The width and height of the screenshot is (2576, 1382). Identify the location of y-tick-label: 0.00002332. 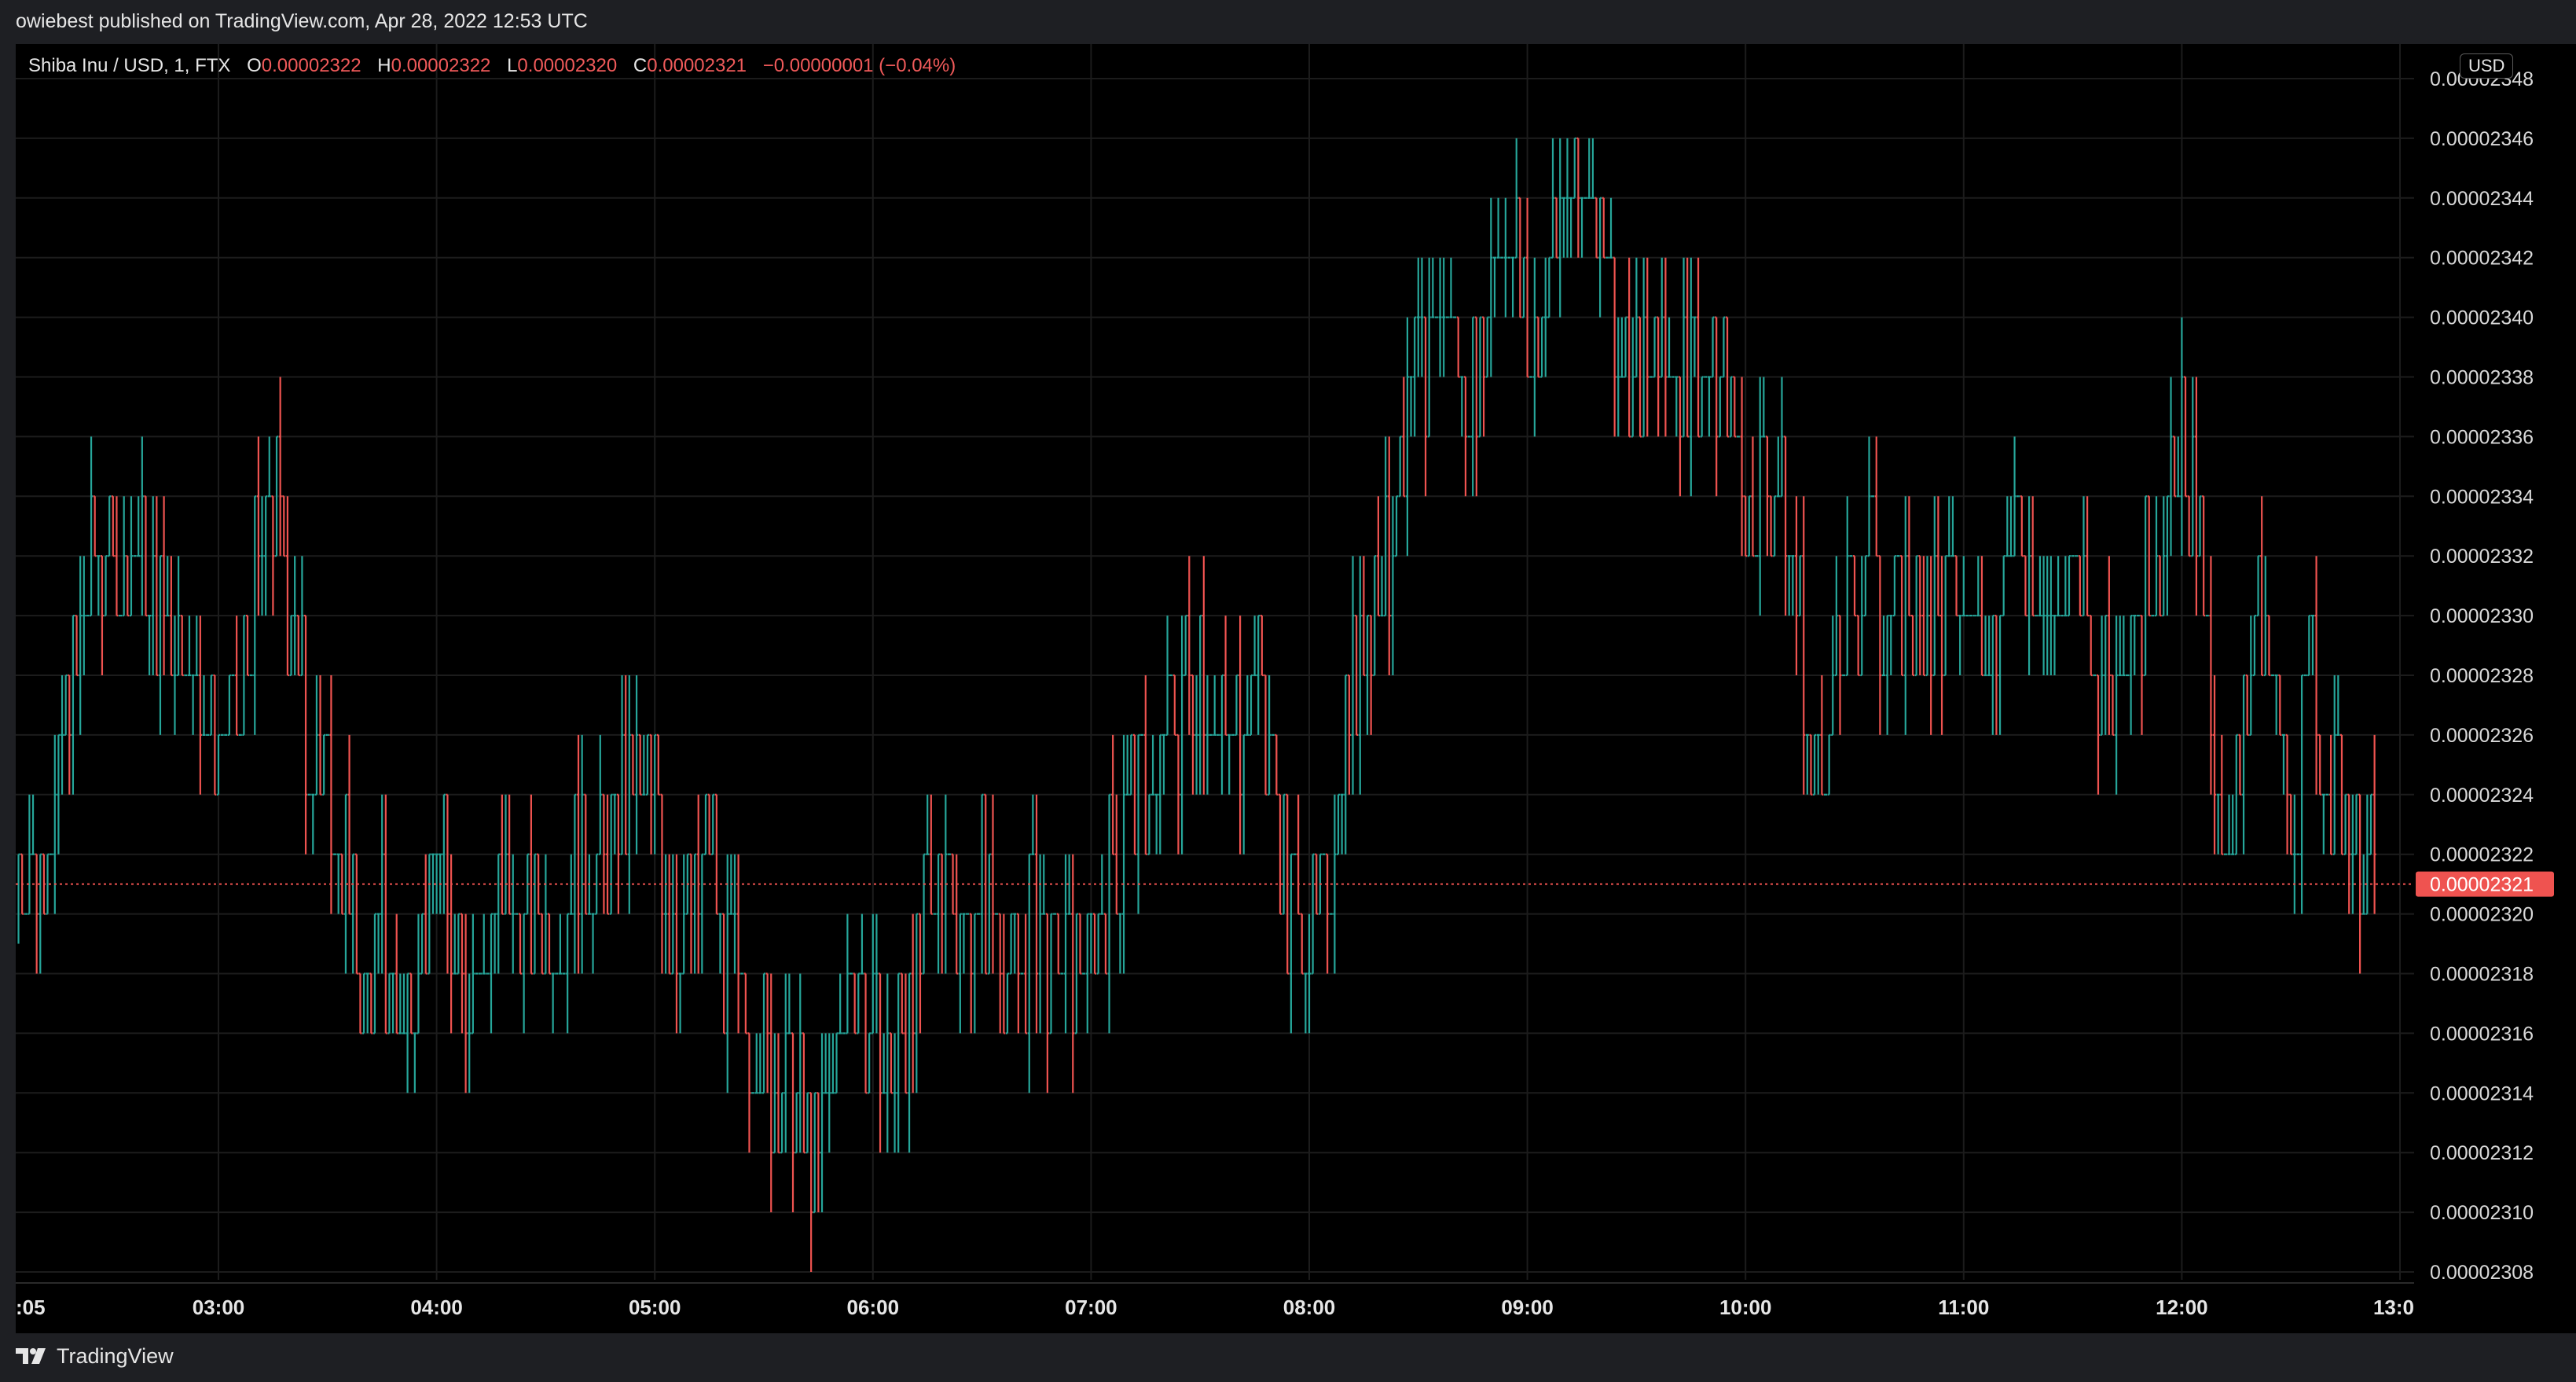
(2482, 557).